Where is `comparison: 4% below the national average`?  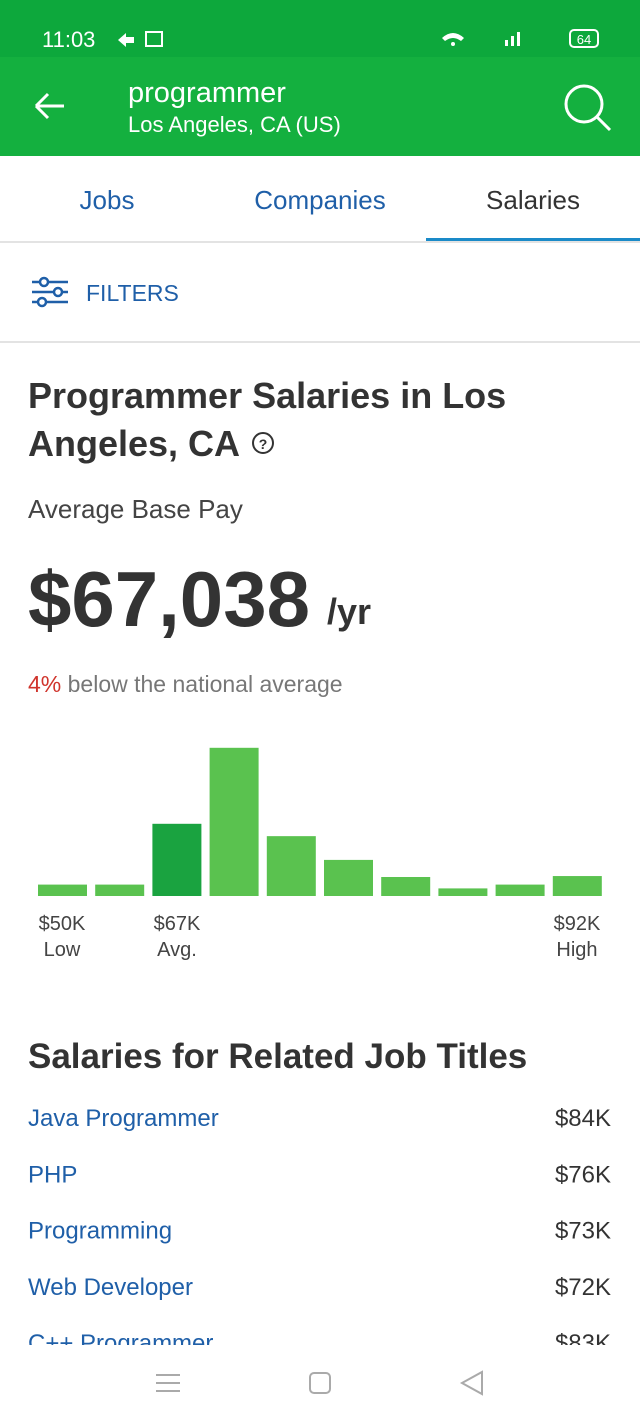 comparison: 4% below the national average is located at coordinates (185, 684).